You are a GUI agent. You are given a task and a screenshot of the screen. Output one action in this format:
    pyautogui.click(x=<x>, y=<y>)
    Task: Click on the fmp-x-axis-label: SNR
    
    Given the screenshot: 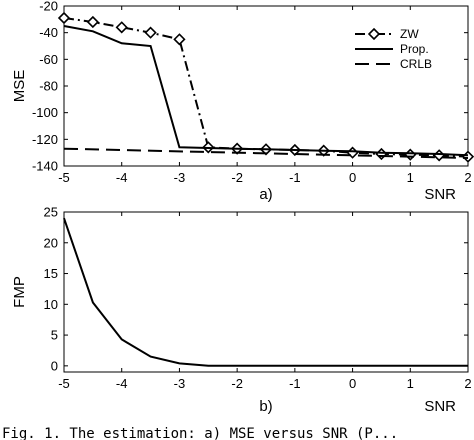 What is the action you would take?
    pyautogui.click(x=440, y=406)
    